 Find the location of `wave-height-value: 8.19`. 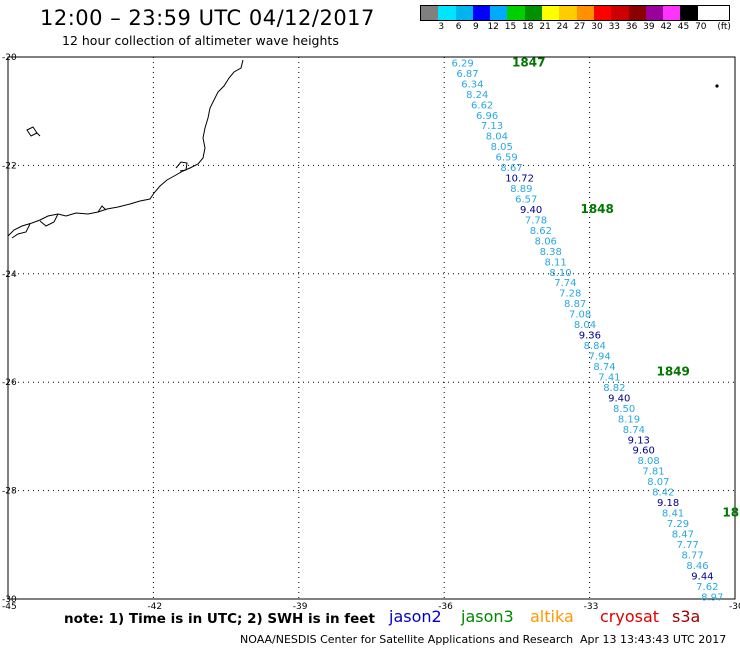

wave-height-value: 8.19 is located at coordinates (629, 419).